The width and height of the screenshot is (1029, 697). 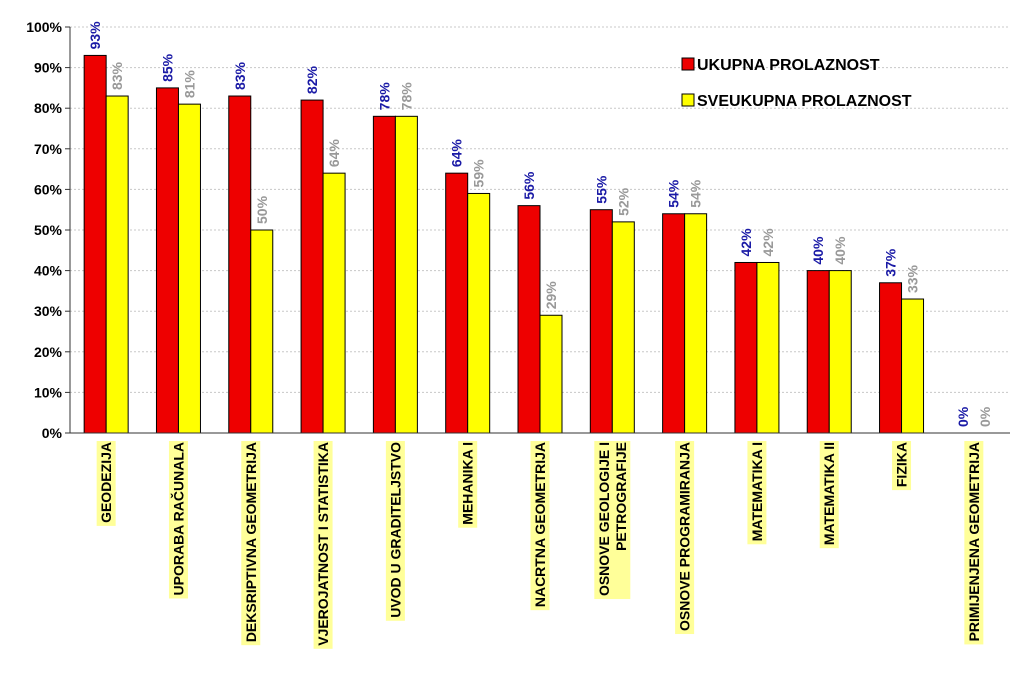 I want to click on data-label: 64%, so click(x=457, y=153).